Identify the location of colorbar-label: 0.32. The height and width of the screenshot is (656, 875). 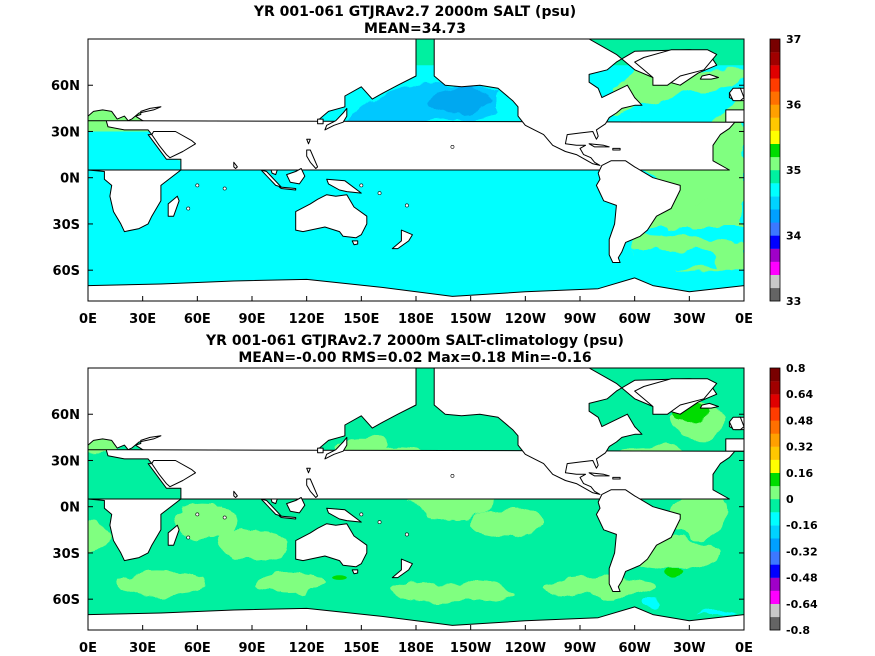
(799, 447).